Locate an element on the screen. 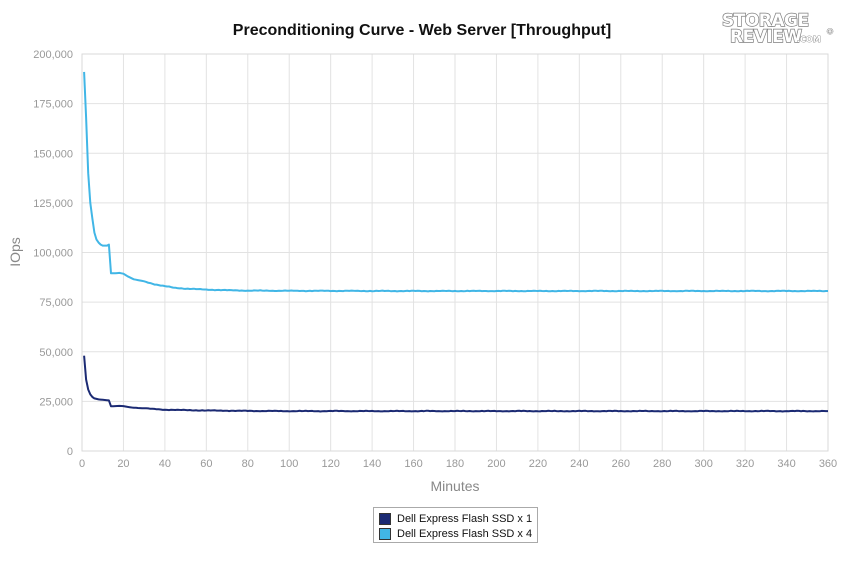  x-tick-label: 340 is located at coordinates (786, 464).